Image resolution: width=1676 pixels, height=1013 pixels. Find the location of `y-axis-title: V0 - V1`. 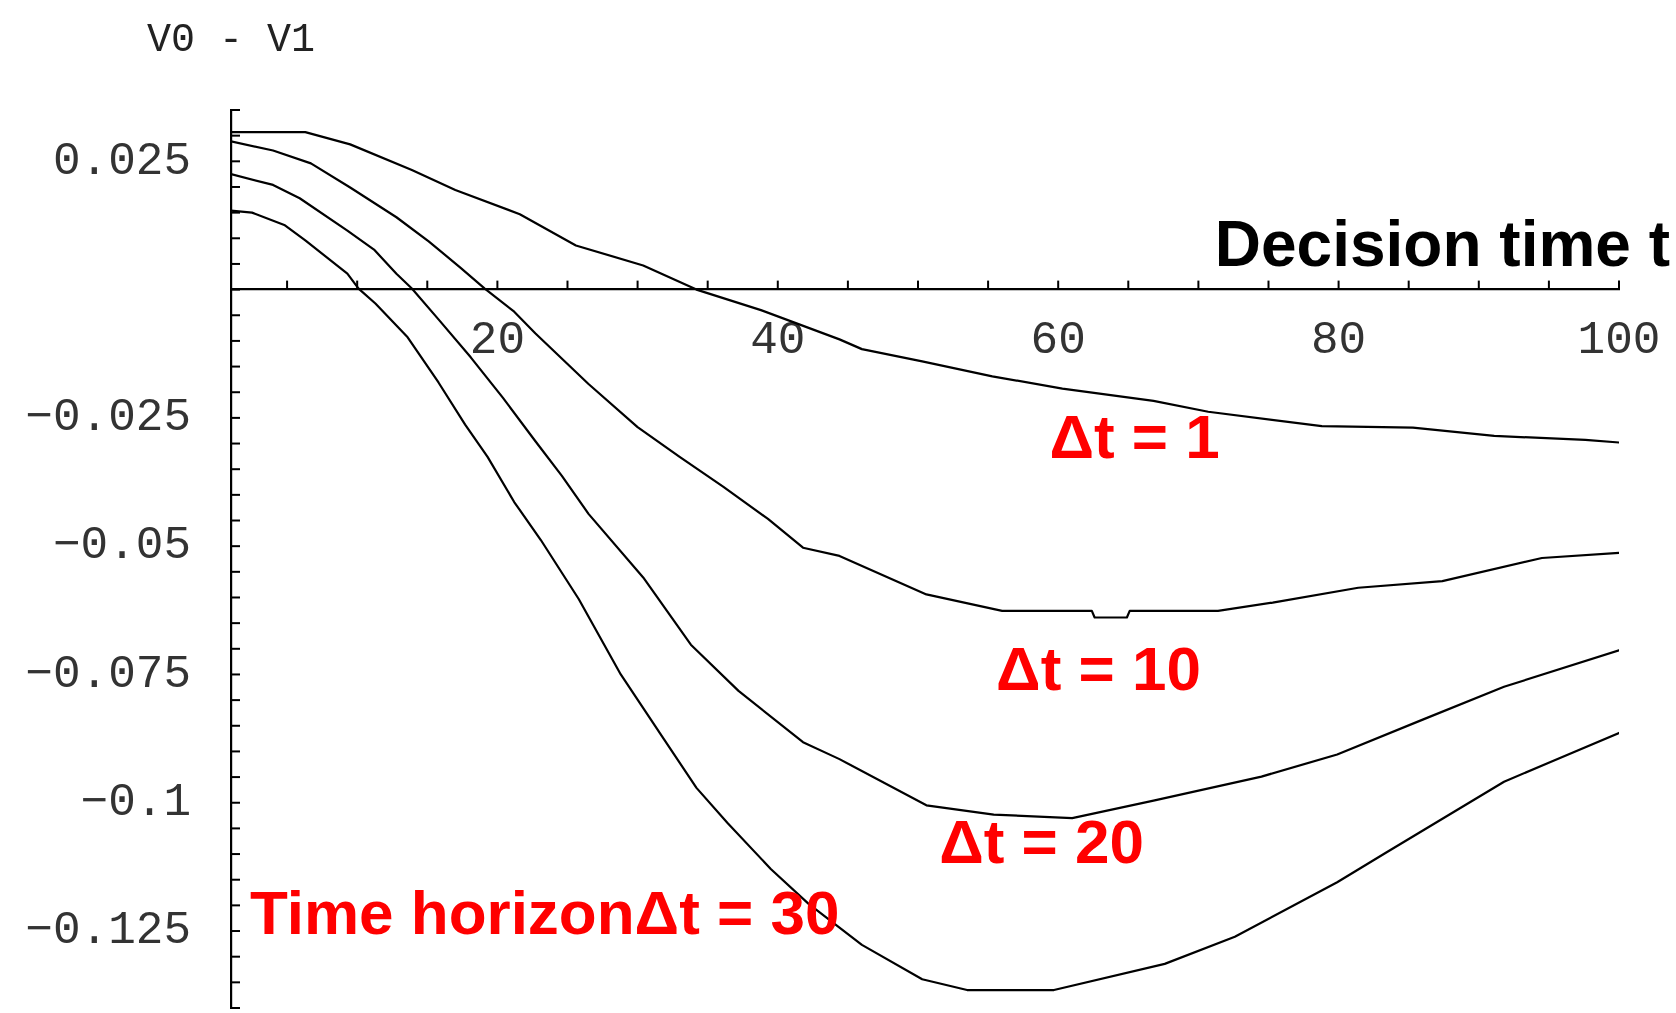

y-axis-title: V0 - V1 is located at coordinates (231, 40).